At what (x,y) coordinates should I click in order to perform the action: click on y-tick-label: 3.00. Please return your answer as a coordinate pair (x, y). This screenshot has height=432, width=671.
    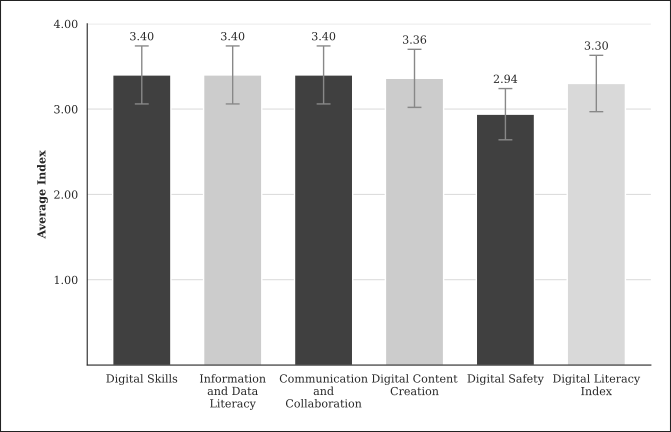
    Looking at the image, I should click on (66, 109).